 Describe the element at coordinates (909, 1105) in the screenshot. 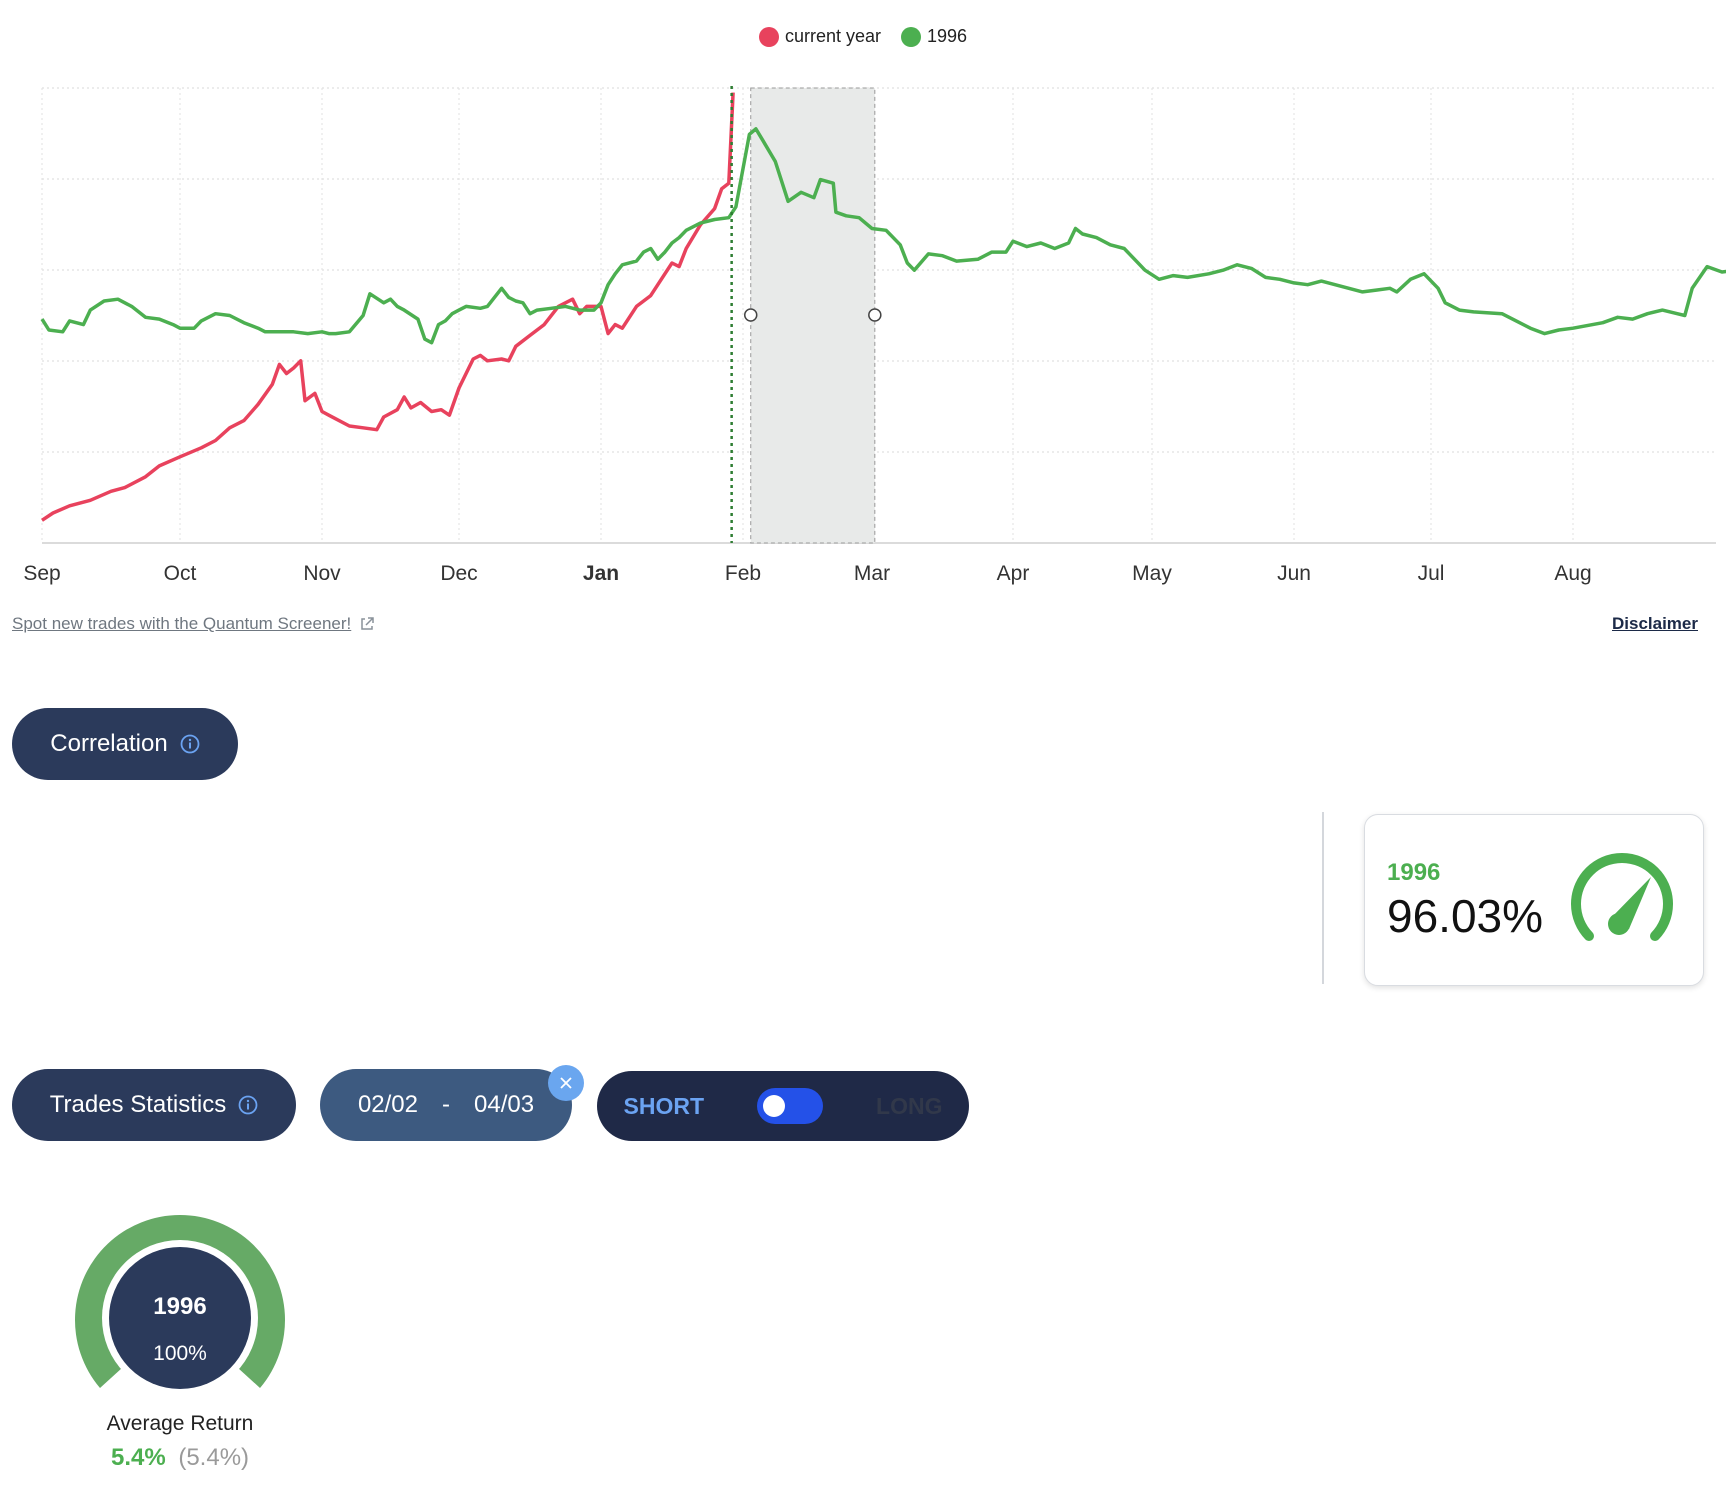

I see `toggle-long-label: LONG` at that location.